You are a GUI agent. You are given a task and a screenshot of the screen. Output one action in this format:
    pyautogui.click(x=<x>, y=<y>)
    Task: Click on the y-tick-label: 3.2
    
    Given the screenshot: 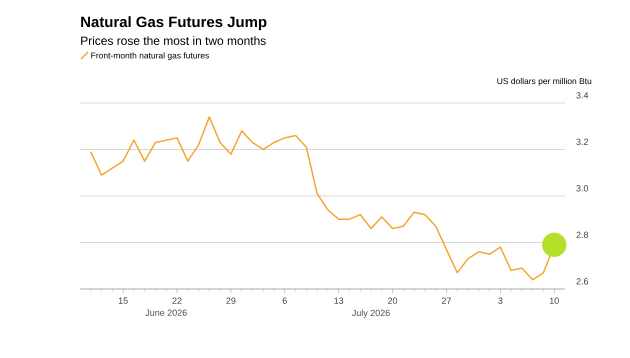 What is the action you would take?
    pyautogui.click(x=582, y=141)
    